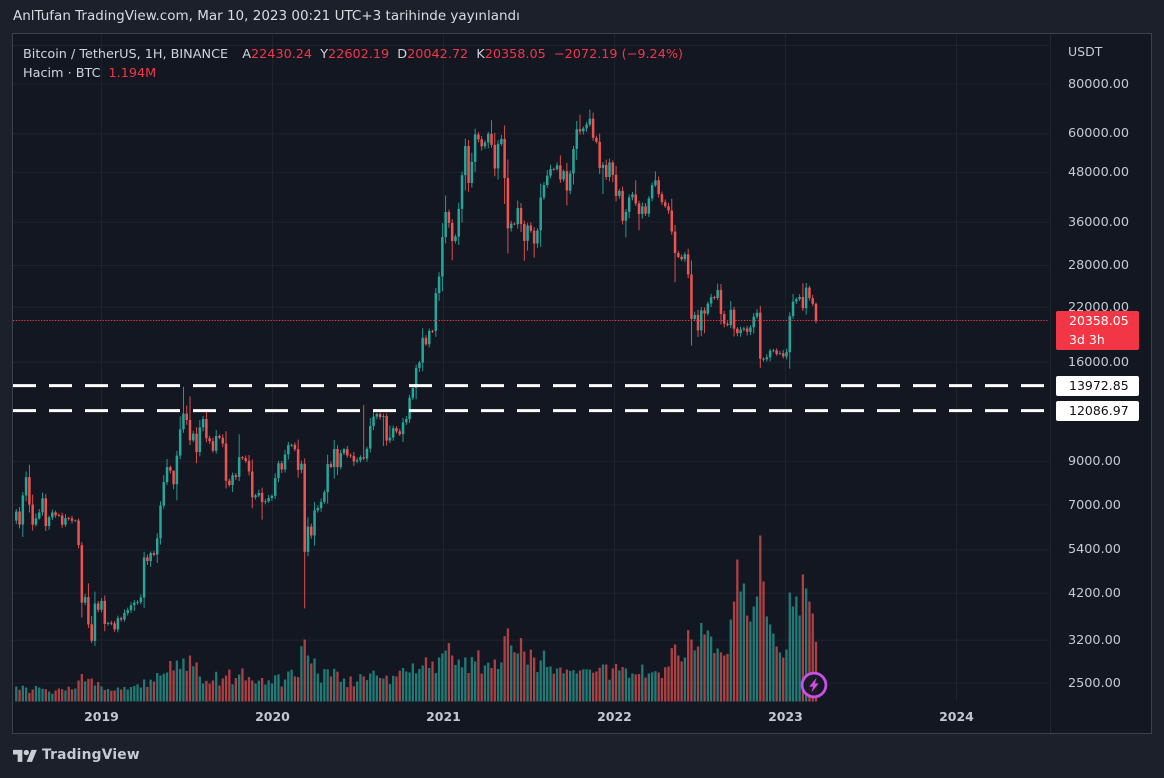 The width and height of the screenshot is (1164, 778). I want to click on bar-countdown: 3d 3h, so click(1087, 339).